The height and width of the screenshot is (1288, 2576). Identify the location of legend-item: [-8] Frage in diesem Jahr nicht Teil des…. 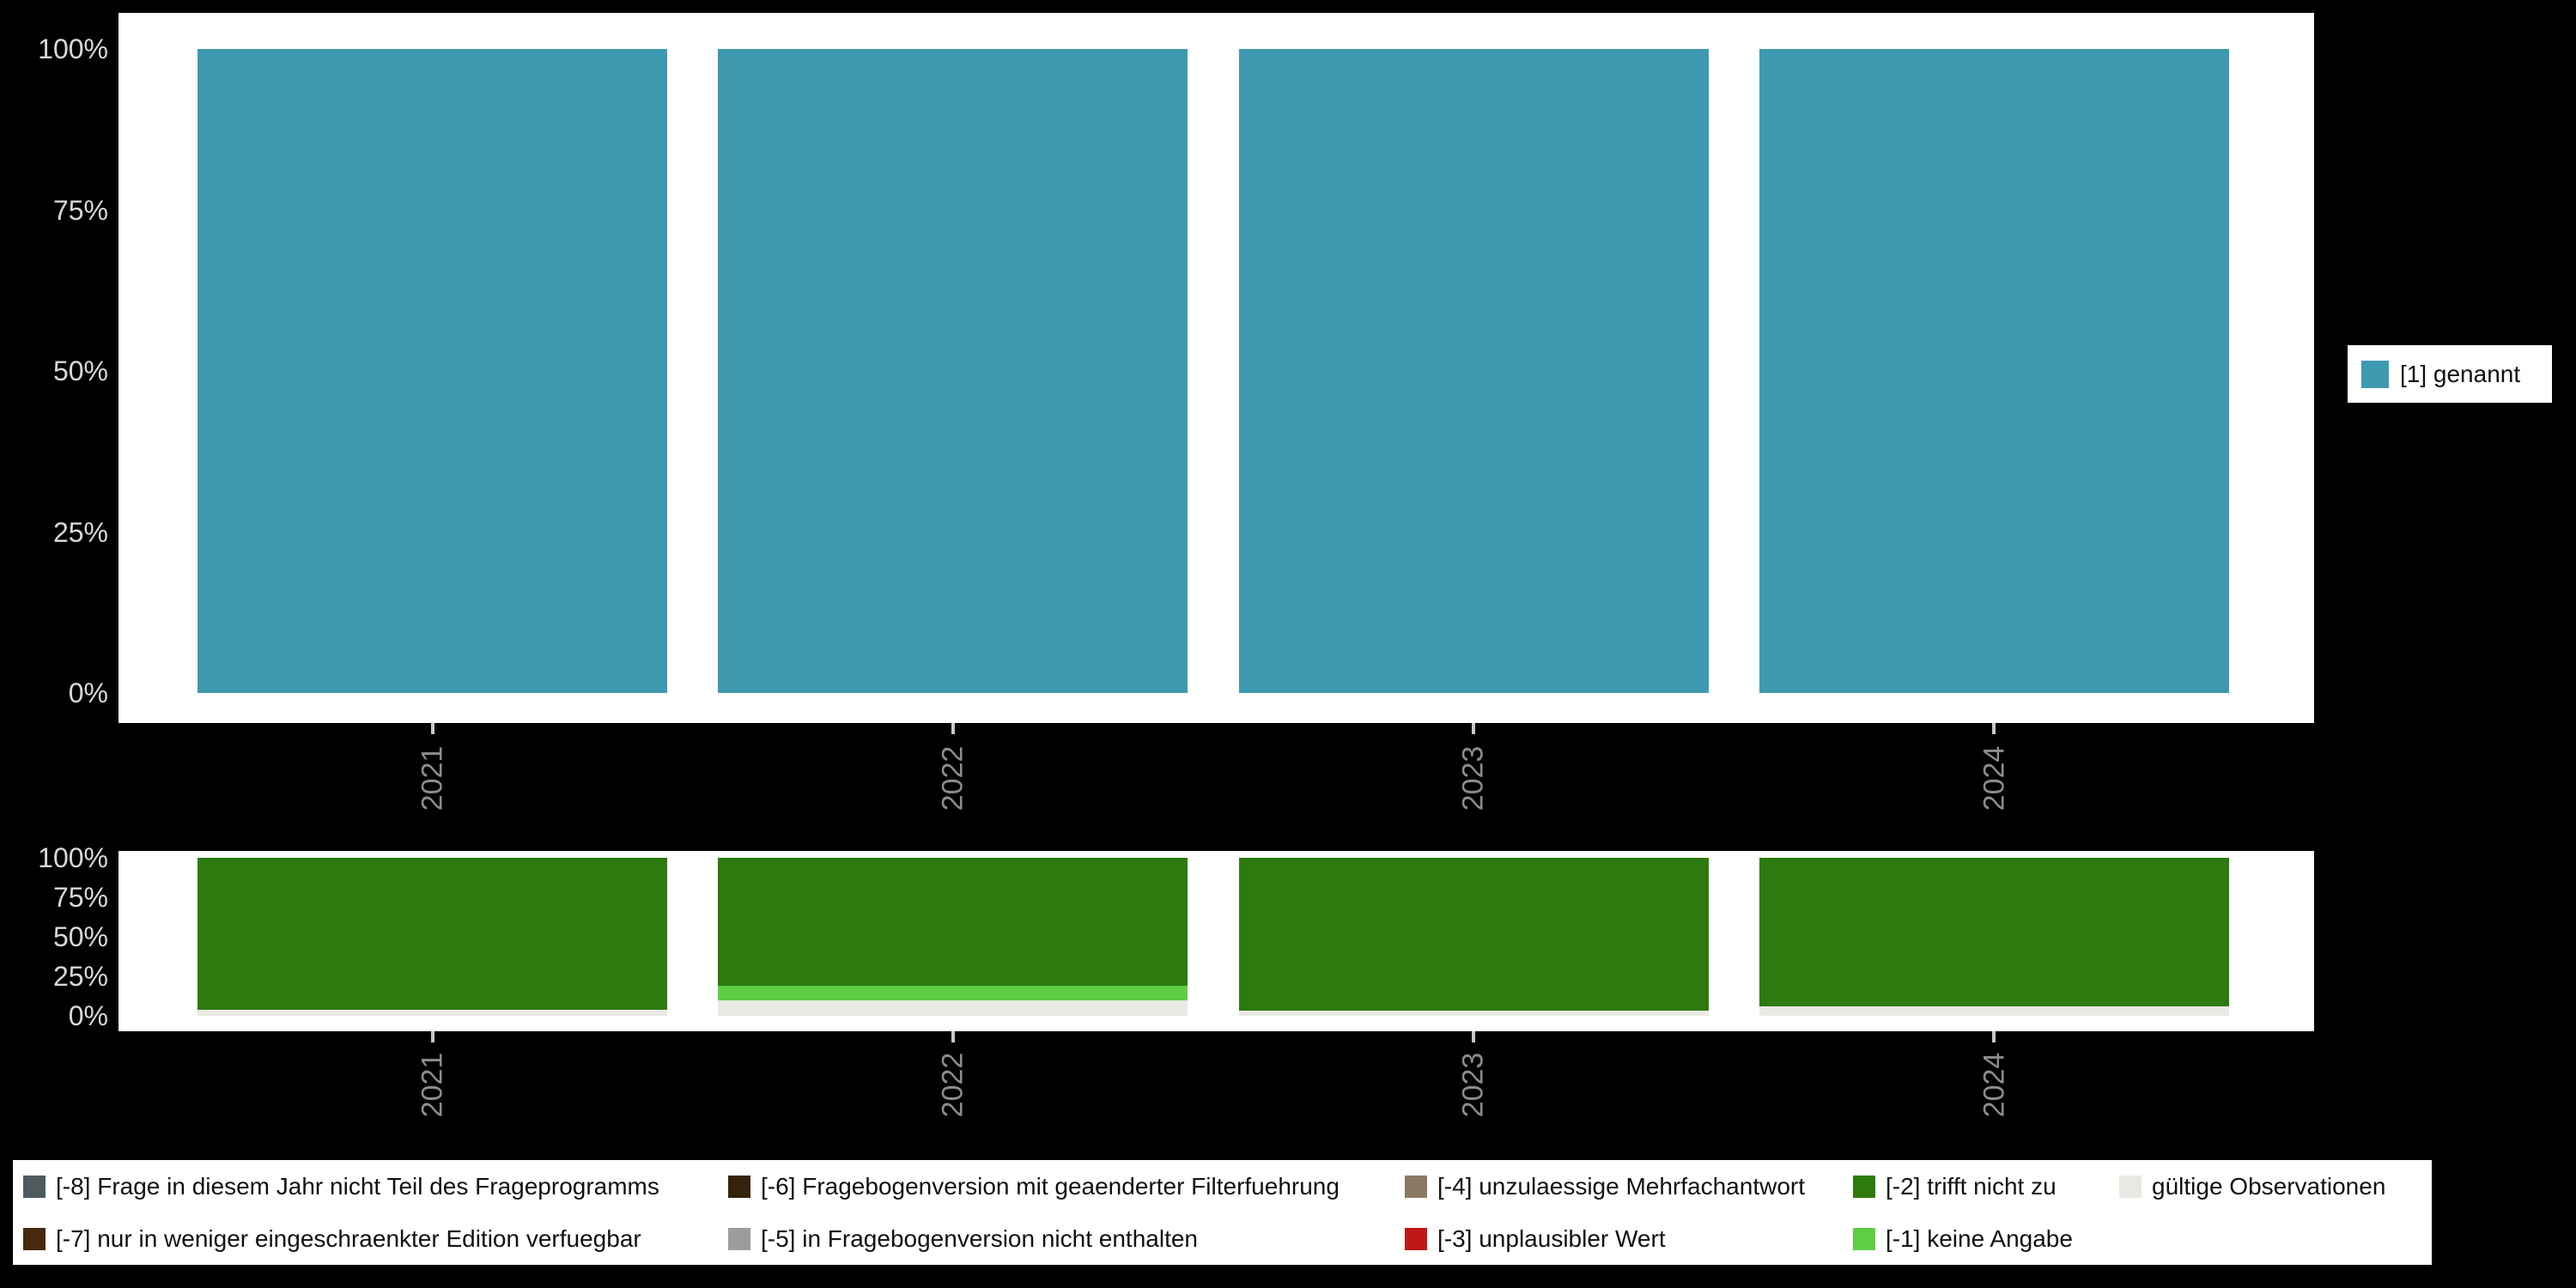
(376, 1186).